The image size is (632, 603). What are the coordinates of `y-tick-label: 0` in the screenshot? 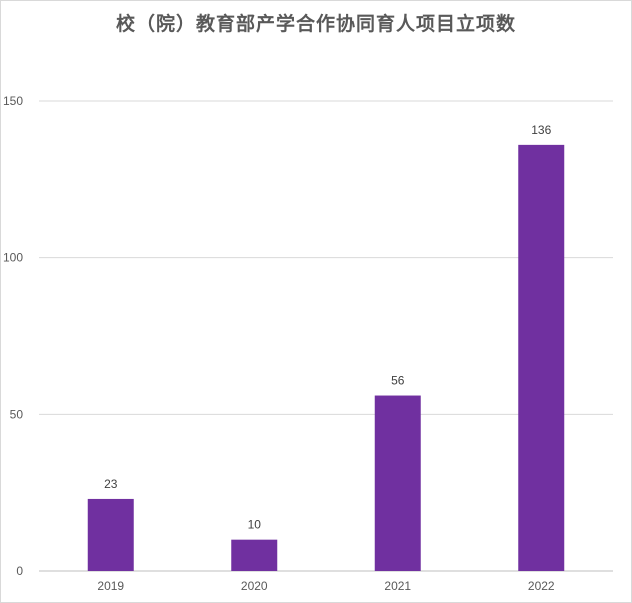 It's located at (19, 571).